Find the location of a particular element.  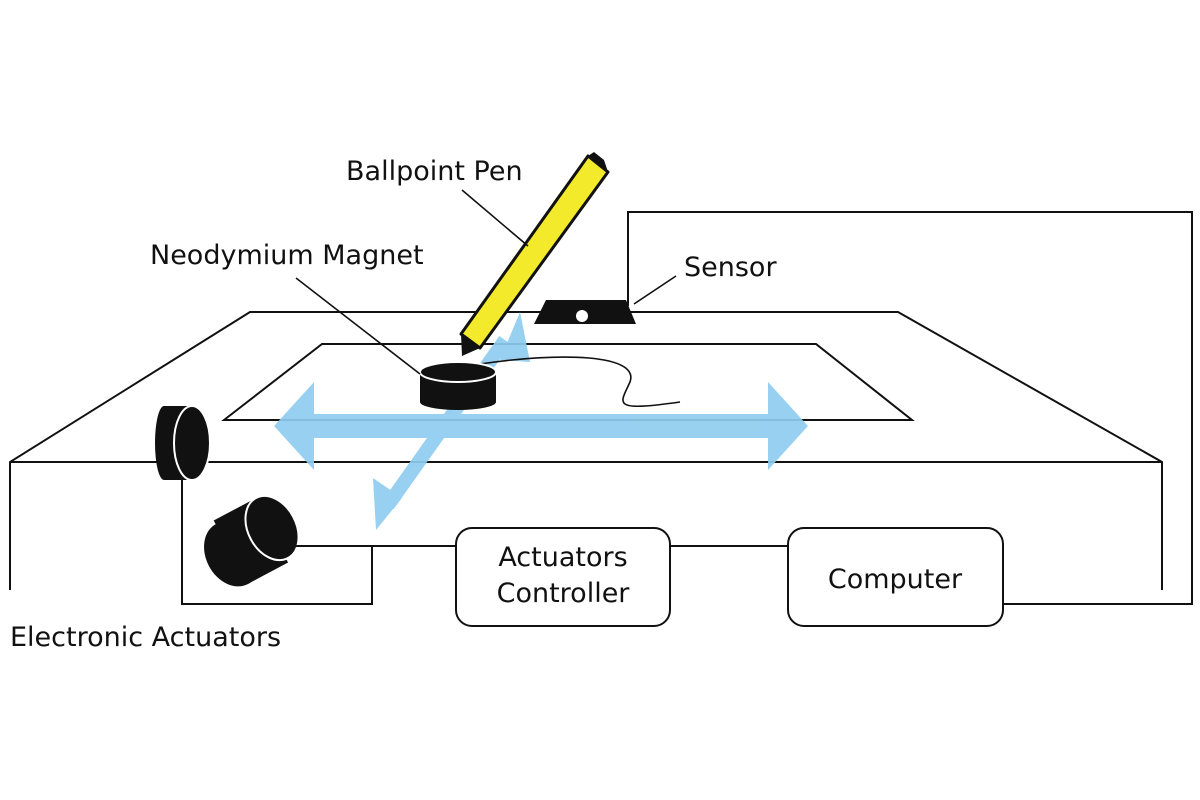

ballpoint-pen is located at coordinates (534, 254).